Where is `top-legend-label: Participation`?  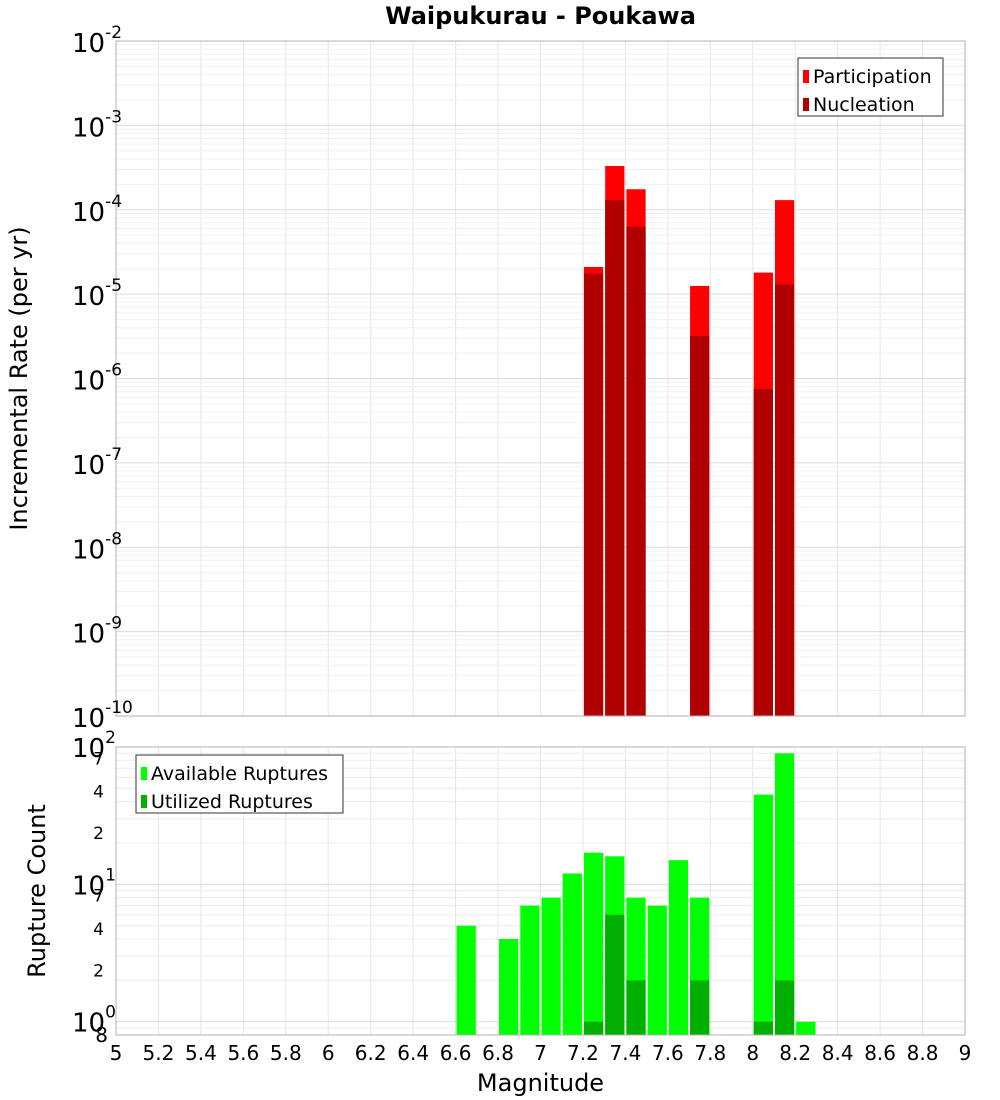 top-legend-label: Participation is located at coordinates (872, 77).